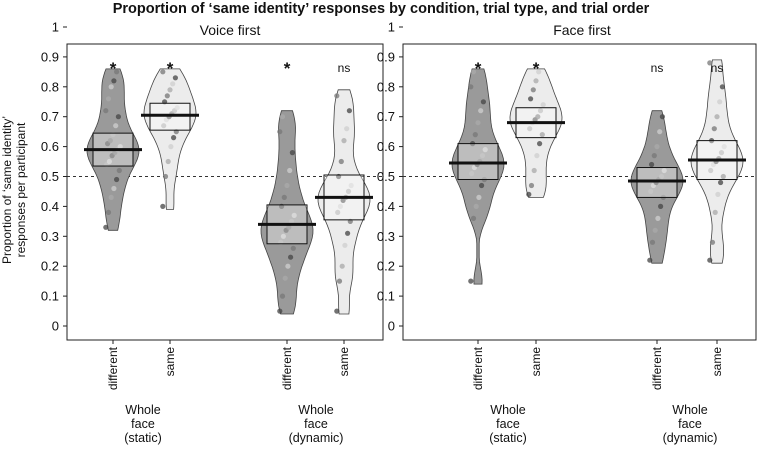 The image size is (762, 452). Describe the element at coordinates (717, 68) in the screenshot. I see `significance-label: ns` at that location.